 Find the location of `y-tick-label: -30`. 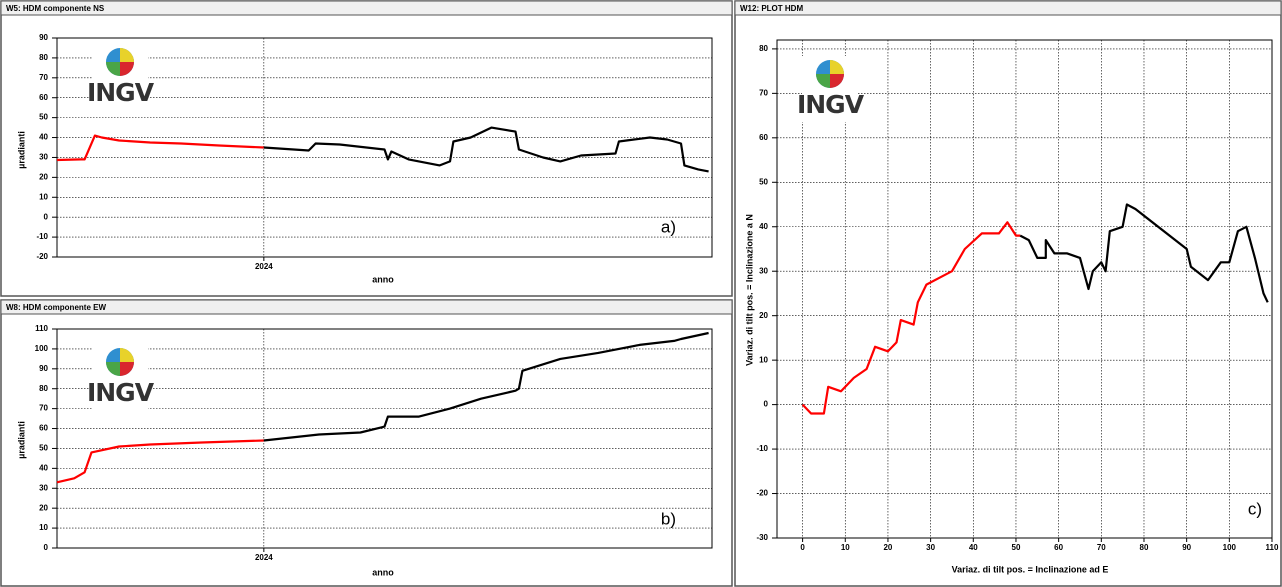

y-tick-label: -30 is located at coordinates (762, 537).